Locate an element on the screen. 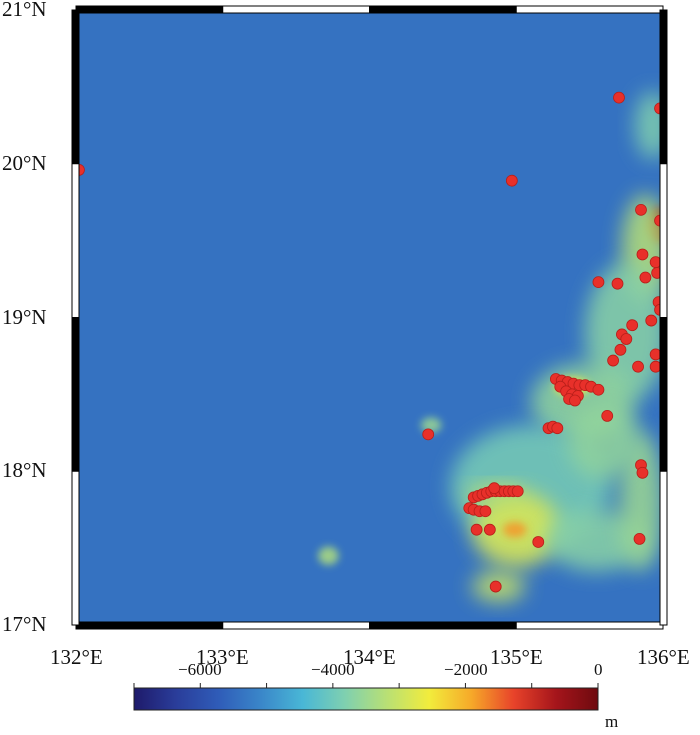 This screenshot has height=735, width=700. colorbar-label: −4000 is located at coordinates (333, 669).